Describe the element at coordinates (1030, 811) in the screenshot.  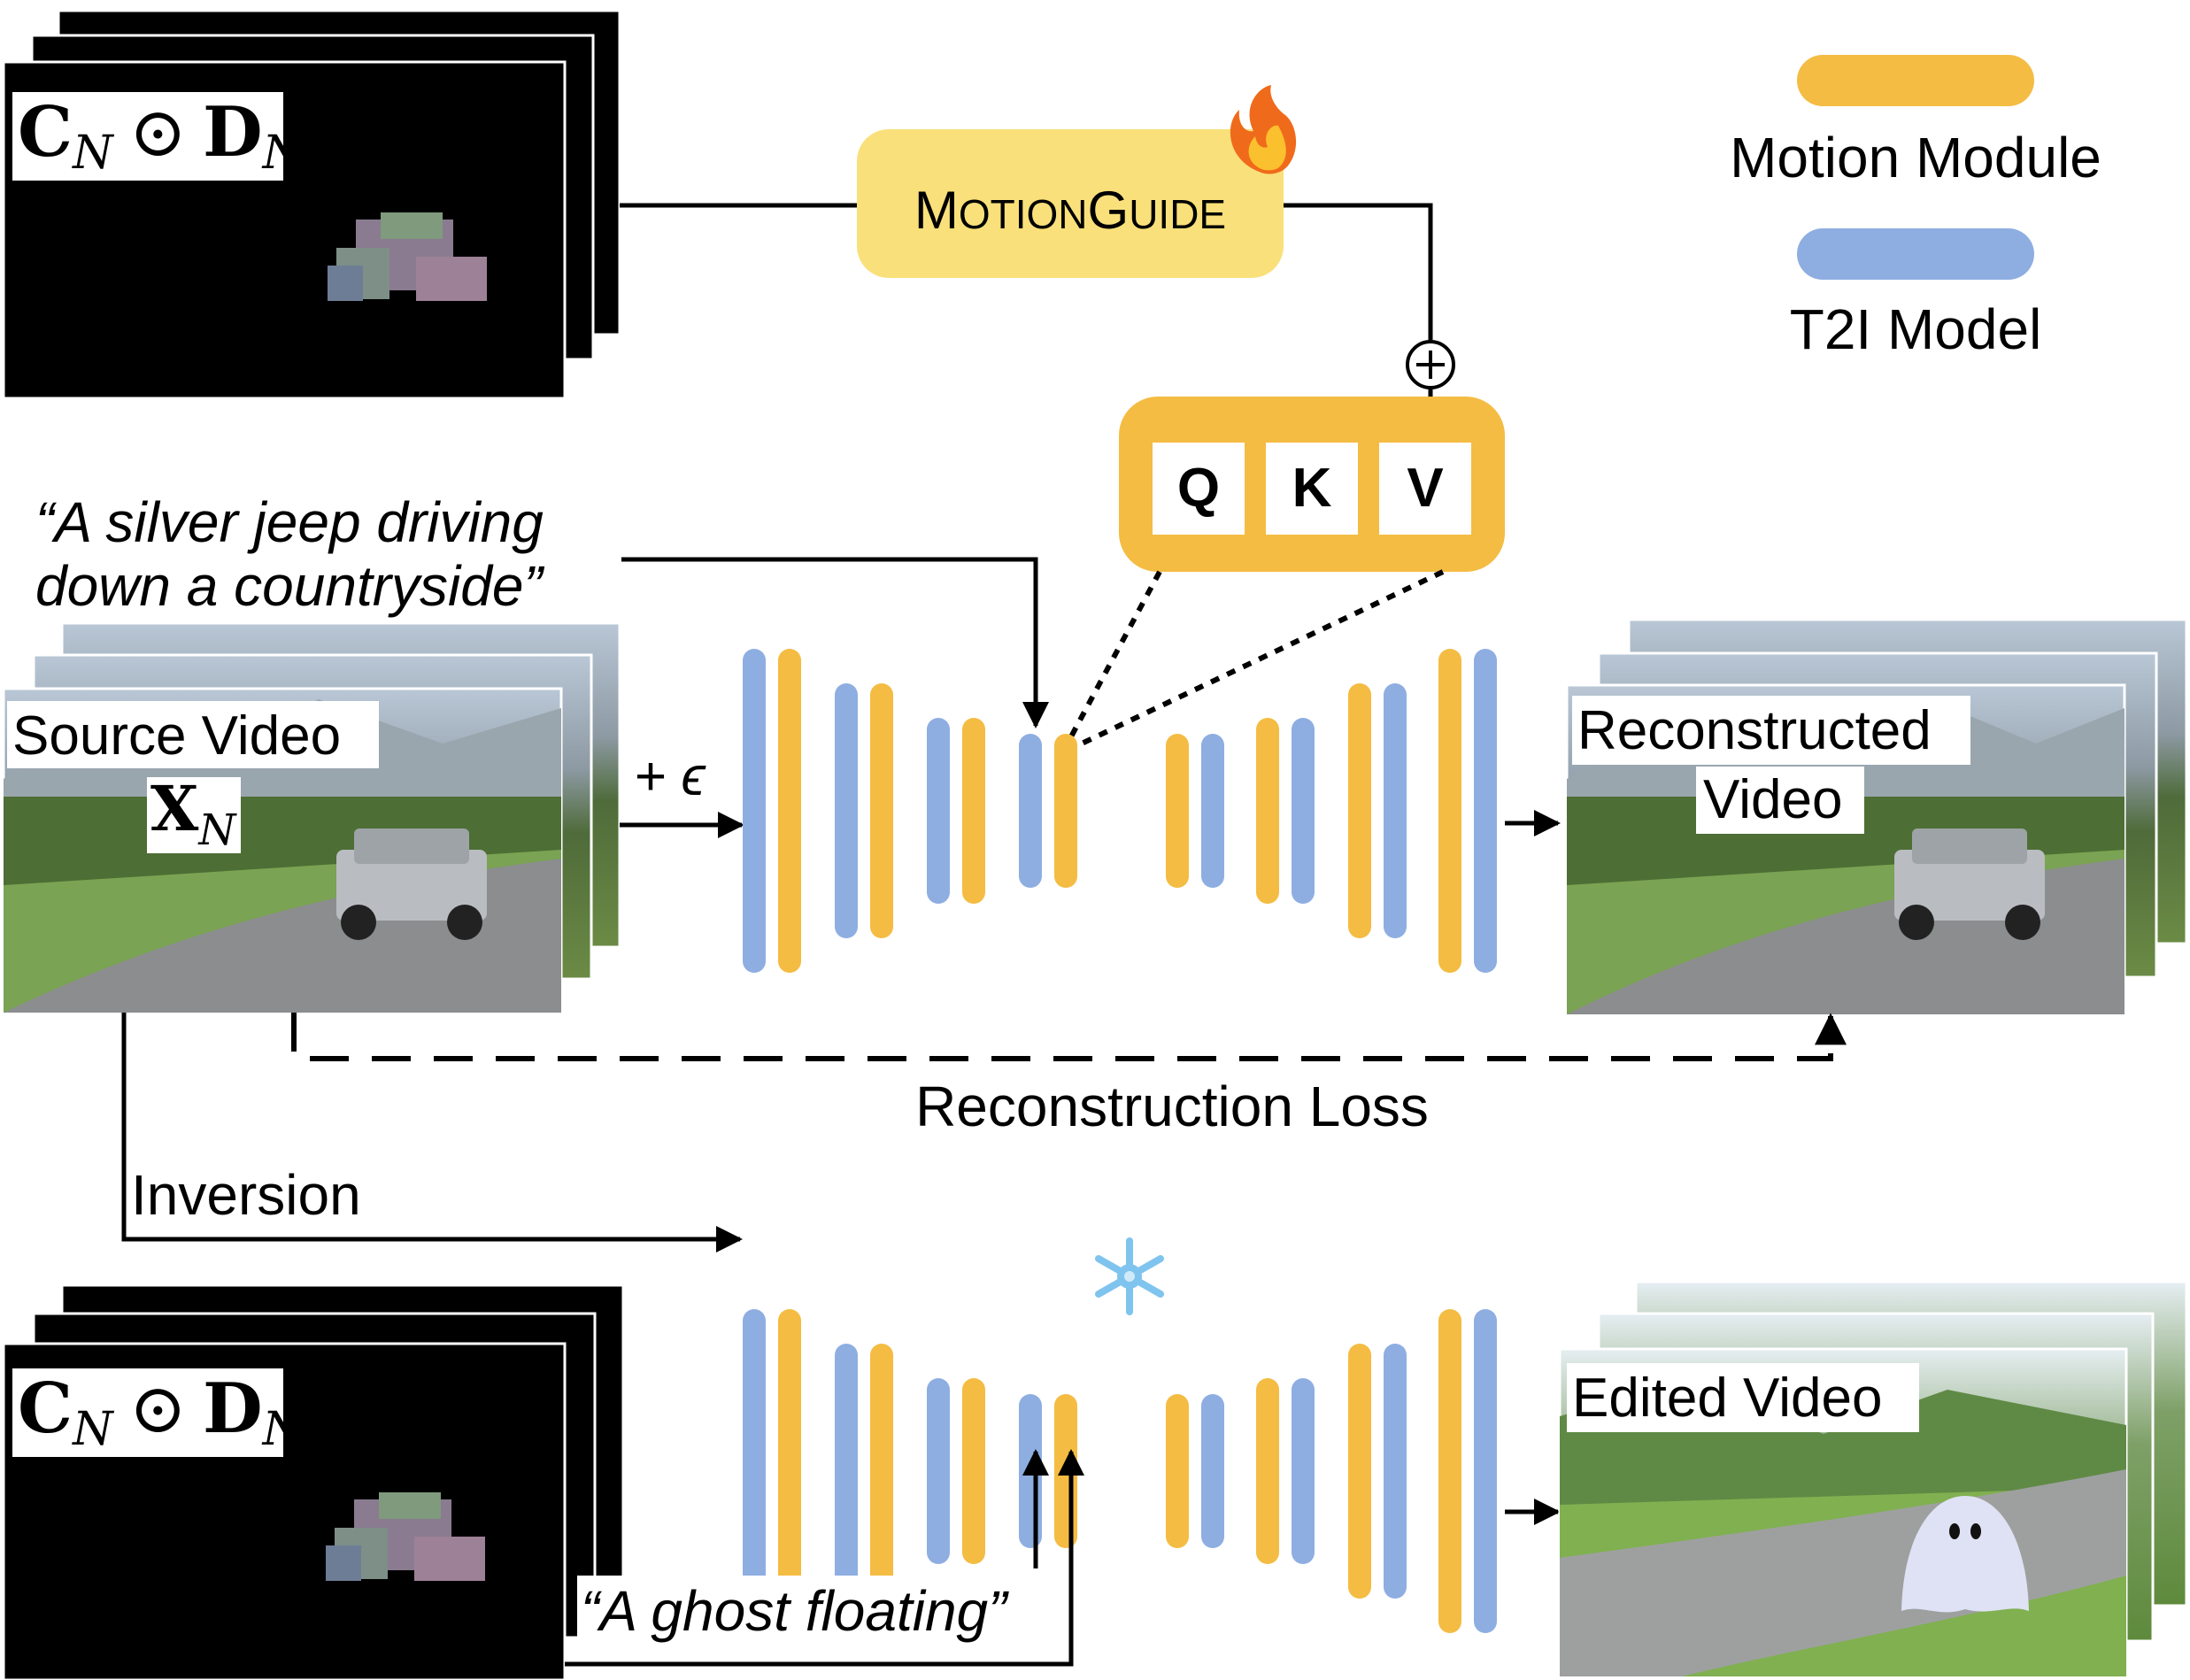
I see `unet-top-bar-3-t2i` at that location.